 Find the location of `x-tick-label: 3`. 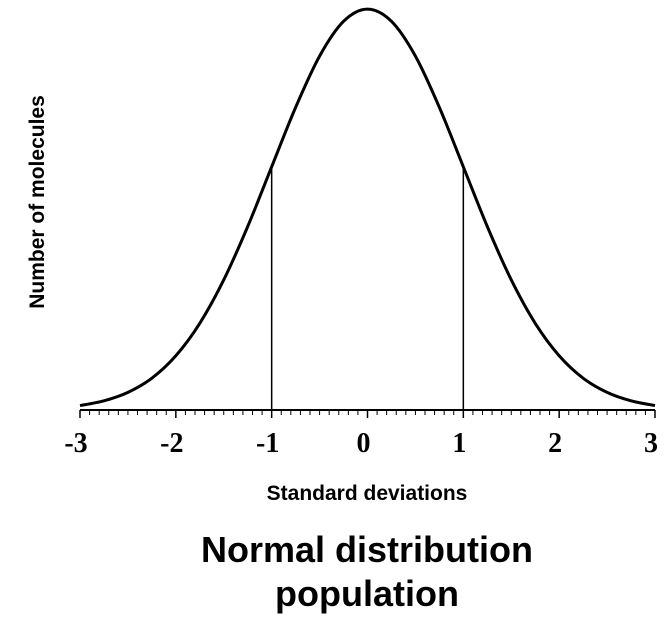

x-tick-label: 3 is located at coordinates (651, 443).